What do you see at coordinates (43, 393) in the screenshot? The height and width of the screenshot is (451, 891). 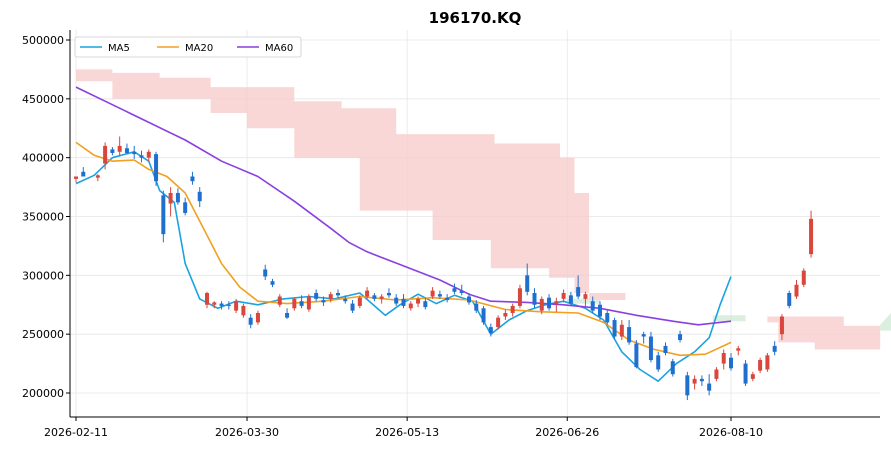 I see `y-tick-label: 200000` at bounding box center [43, 393].